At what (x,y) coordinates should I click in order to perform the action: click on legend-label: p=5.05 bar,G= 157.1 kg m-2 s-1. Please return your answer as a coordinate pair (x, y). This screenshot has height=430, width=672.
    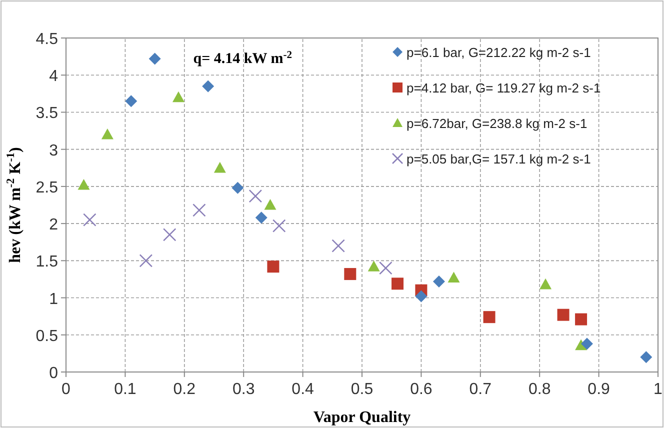
    Looking at the image, I should click on (498, 159).